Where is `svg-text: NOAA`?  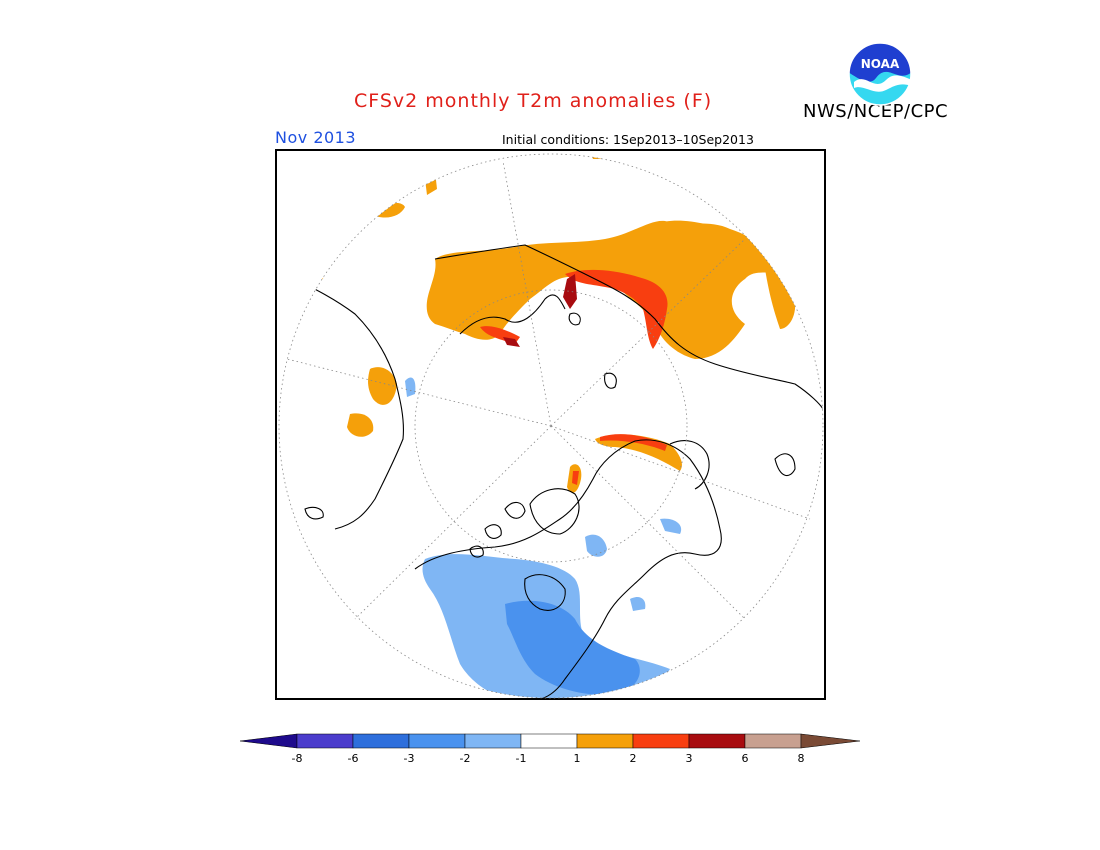 svg-text: NOAA is located at coordinates (880, 64).